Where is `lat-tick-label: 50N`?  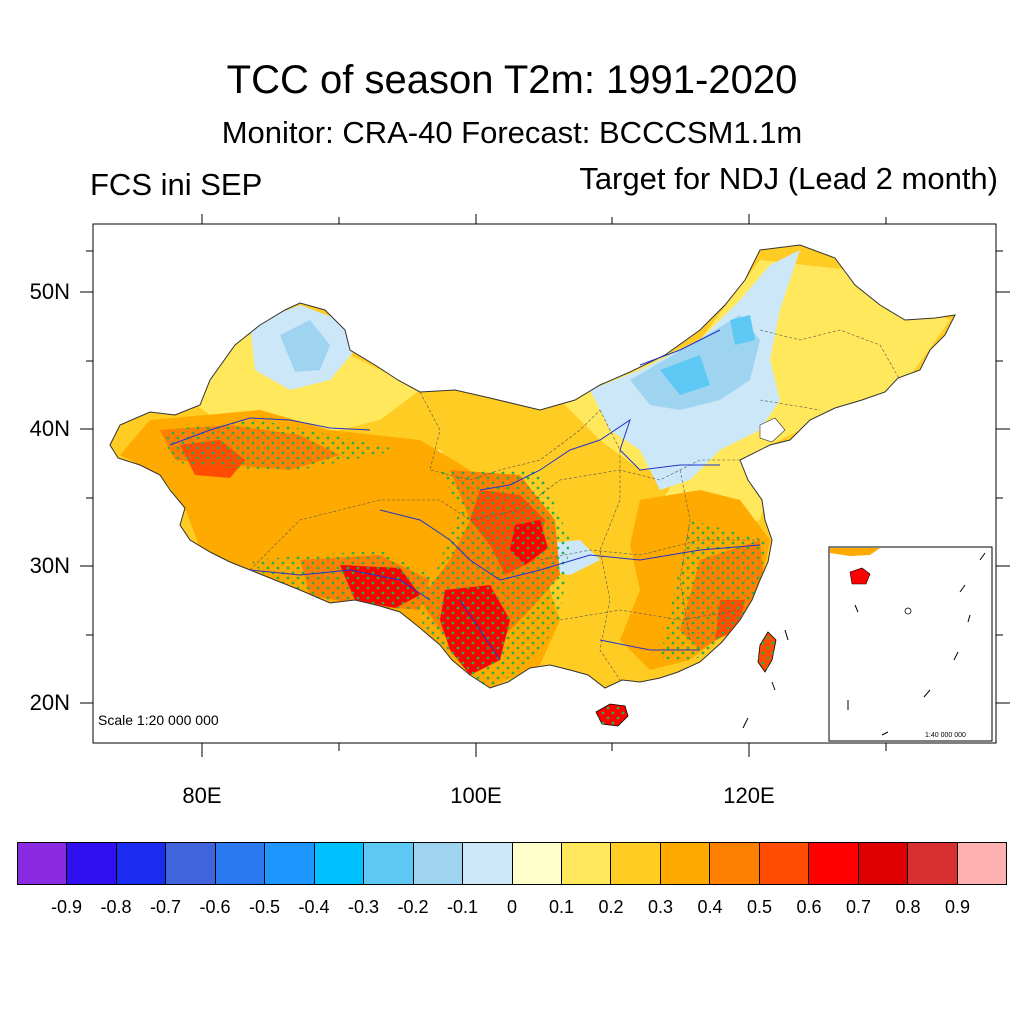 lat-tick-label: 50N is located at coordinates (49, 291).